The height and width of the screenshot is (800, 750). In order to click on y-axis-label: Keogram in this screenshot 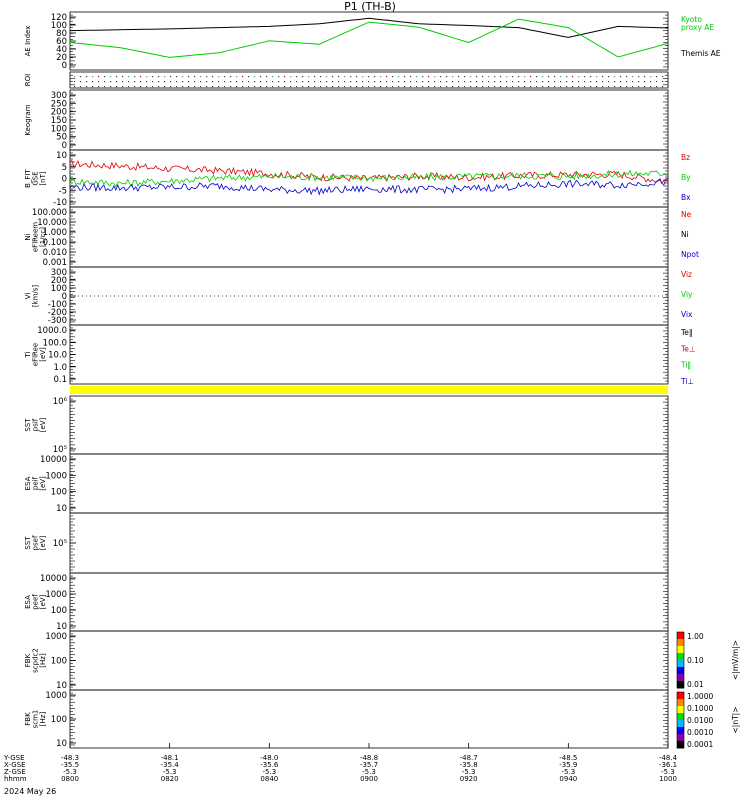, I will do `click(28, 119)`.